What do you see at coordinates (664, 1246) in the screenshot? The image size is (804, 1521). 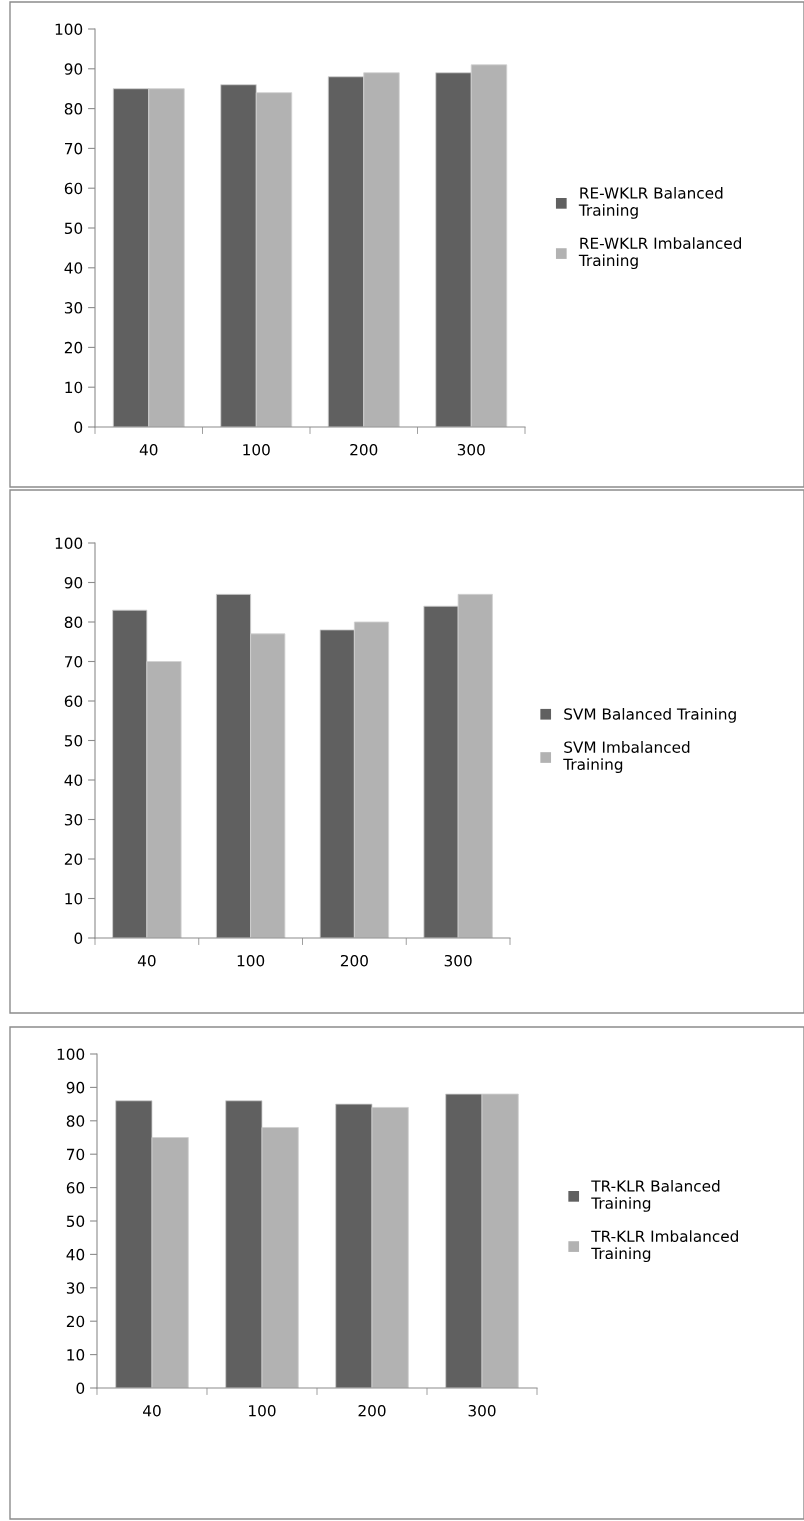 I see `legend-label: TR-KLR Imbalanced Training` at bounding box center [664, 1246].